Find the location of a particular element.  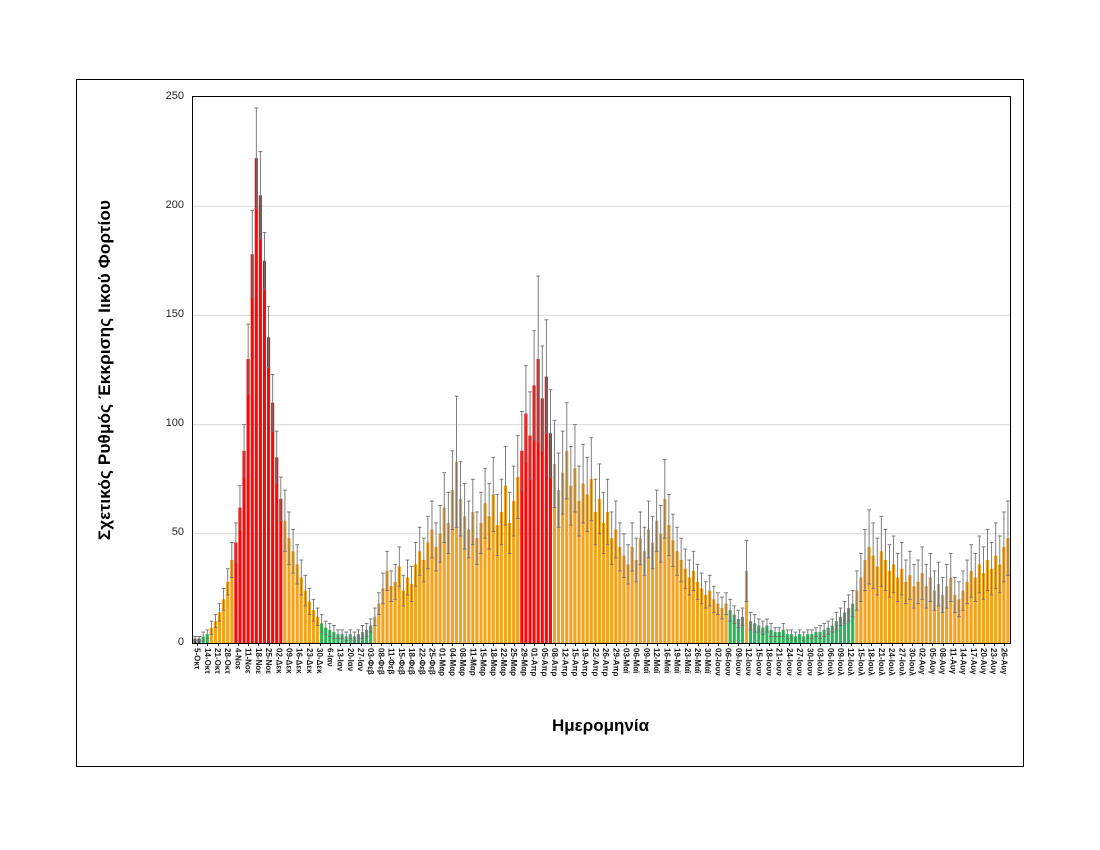

x-tick-label: 27-Ιουν is located at coordinates (800, 662).